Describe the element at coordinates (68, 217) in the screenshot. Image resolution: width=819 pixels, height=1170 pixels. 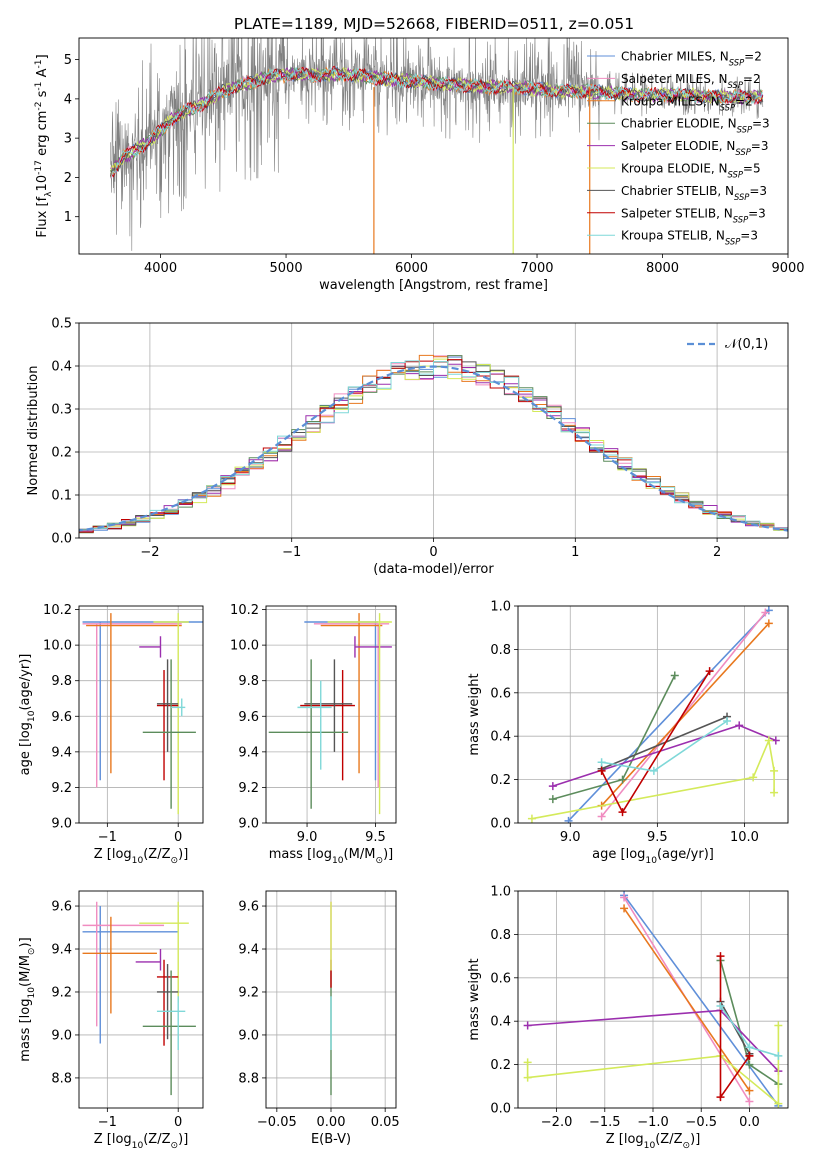
I see `y-tick-label: 1` at that location.